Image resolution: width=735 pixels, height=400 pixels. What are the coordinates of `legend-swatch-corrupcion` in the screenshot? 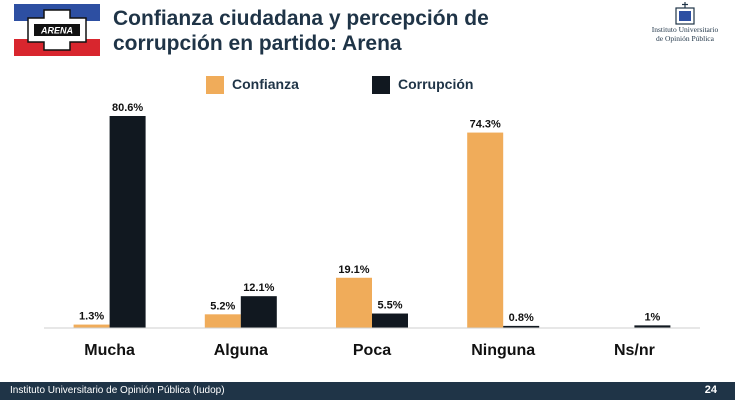 It's located at (381, 85).